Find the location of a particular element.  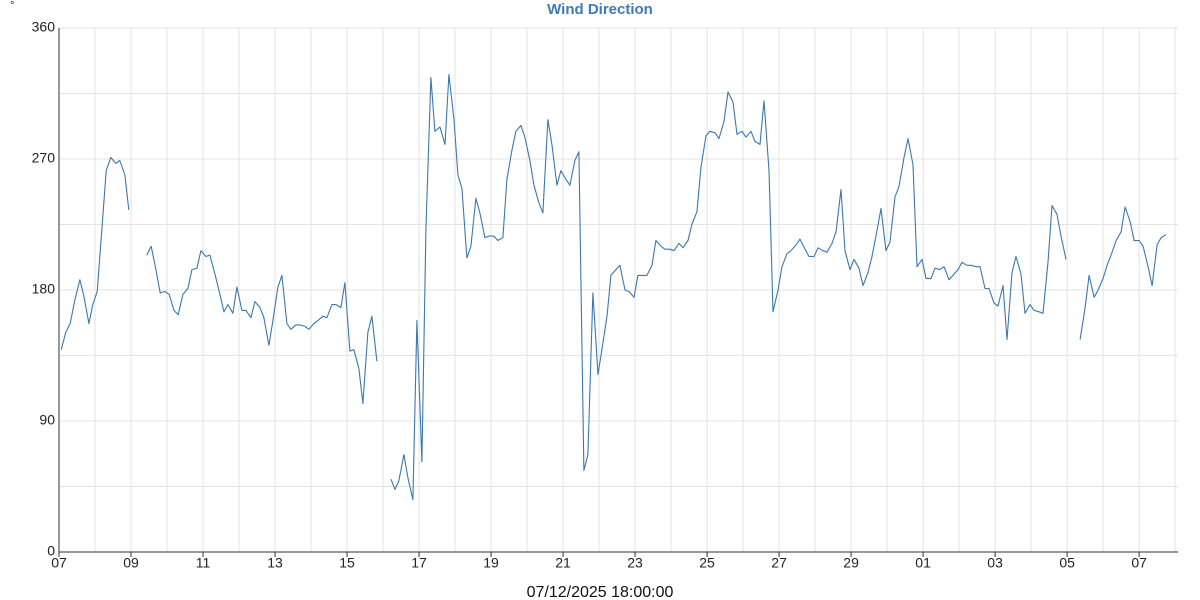

y-tick-label: 270 is located at coordinates (44, 158).